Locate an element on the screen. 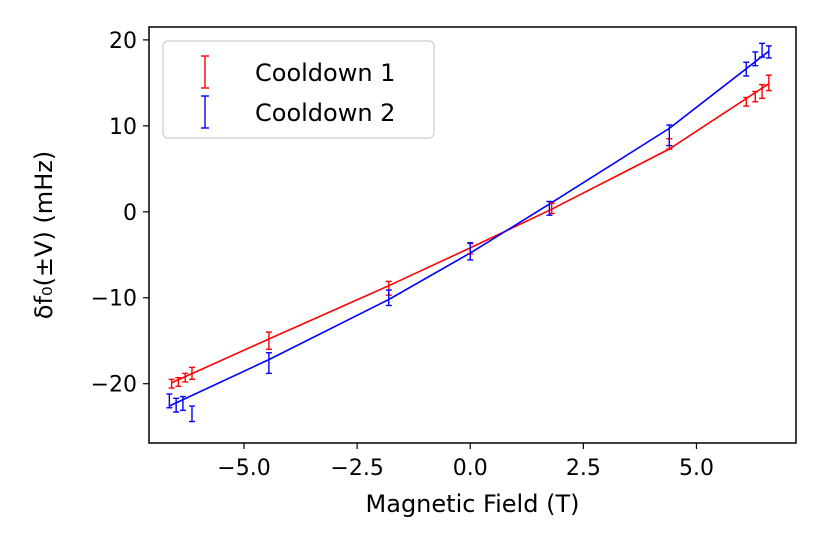 The image size is (830, 554). x-tick-label: −2.5 is located at coordinates (356, 468).